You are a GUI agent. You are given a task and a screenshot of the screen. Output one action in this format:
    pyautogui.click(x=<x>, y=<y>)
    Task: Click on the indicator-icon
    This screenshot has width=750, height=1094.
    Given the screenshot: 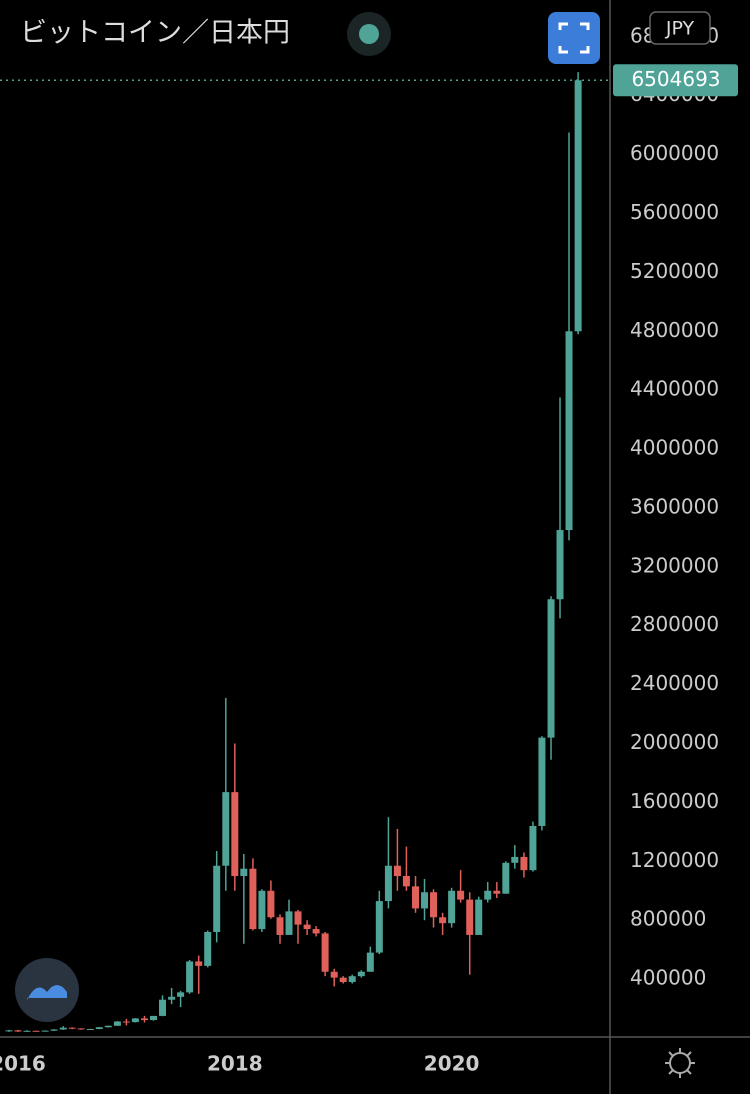 What is the action you would take?
    pyautogui.click(x=47, y=992)
    